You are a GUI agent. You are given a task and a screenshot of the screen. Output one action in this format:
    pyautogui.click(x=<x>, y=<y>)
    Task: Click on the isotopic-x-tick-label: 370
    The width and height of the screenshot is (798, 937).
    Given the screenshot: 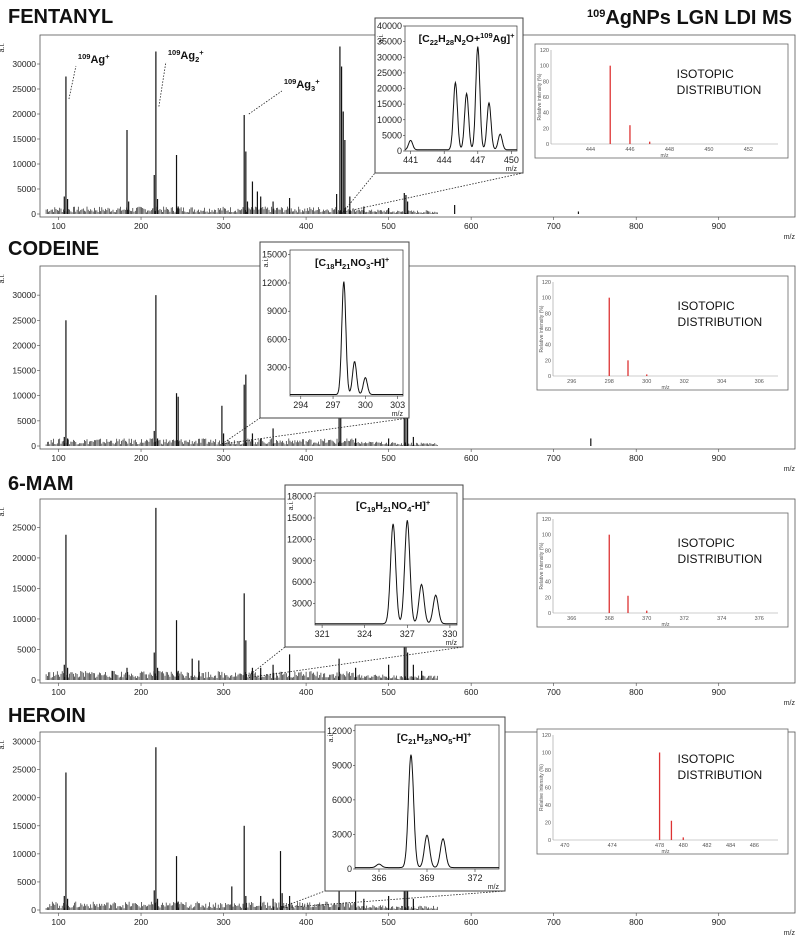 What is the action you would take?
    pyautogui.click(x=646, y=619)
    